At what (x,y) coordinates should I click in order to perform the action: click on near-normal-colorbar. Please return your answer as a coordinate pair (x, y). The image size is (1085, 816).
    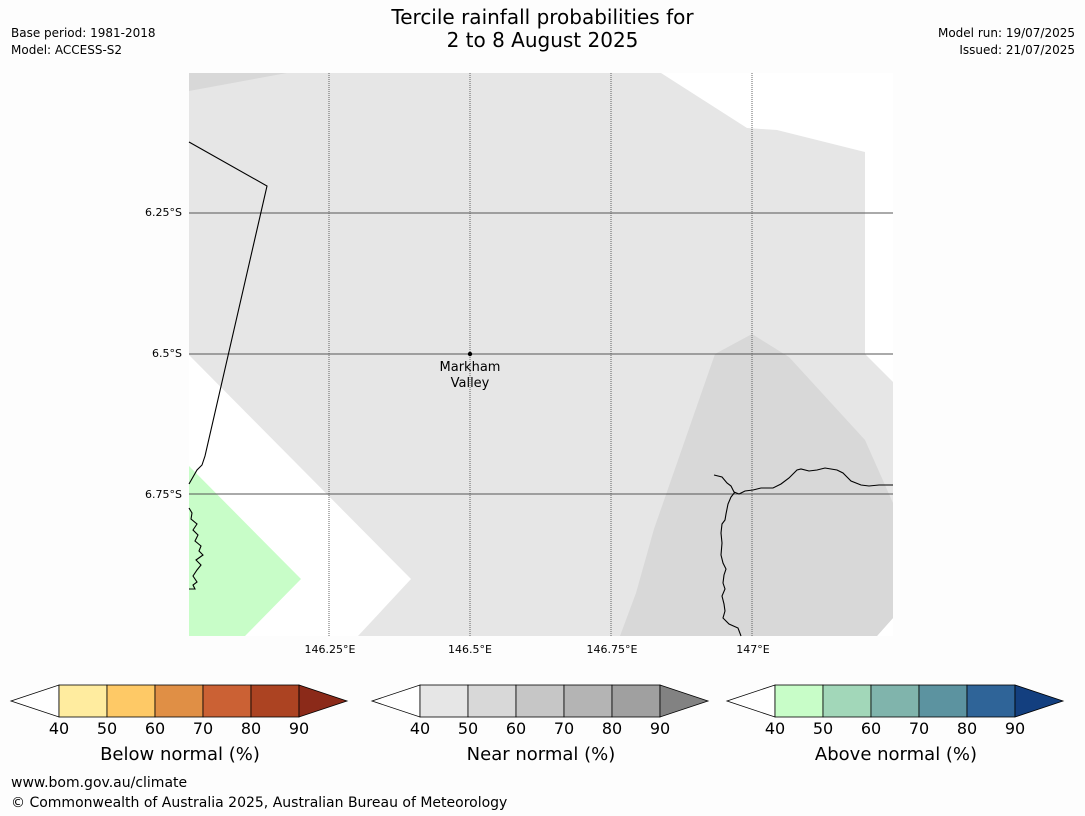
    Looking at the image, I should click on (540, 701).